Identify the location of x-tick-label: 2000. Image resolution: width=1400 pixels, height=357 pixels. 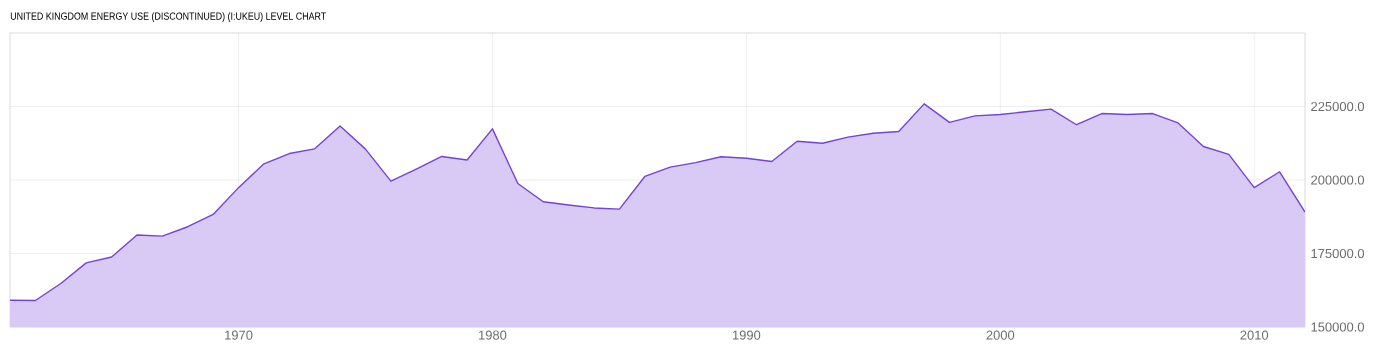
(1000, 335).